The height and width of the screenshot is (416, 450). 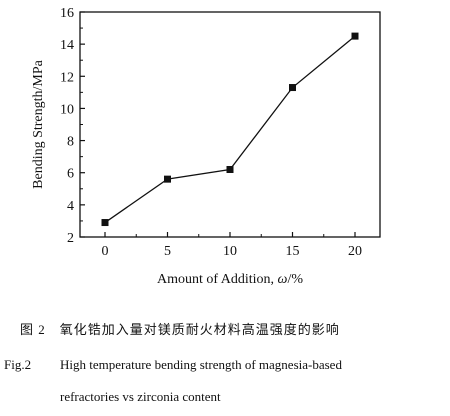 What do you see at coordinates (355, 251) in the screenshot?
I see `x-tick-label: 20` at bounding box center [355, 251].